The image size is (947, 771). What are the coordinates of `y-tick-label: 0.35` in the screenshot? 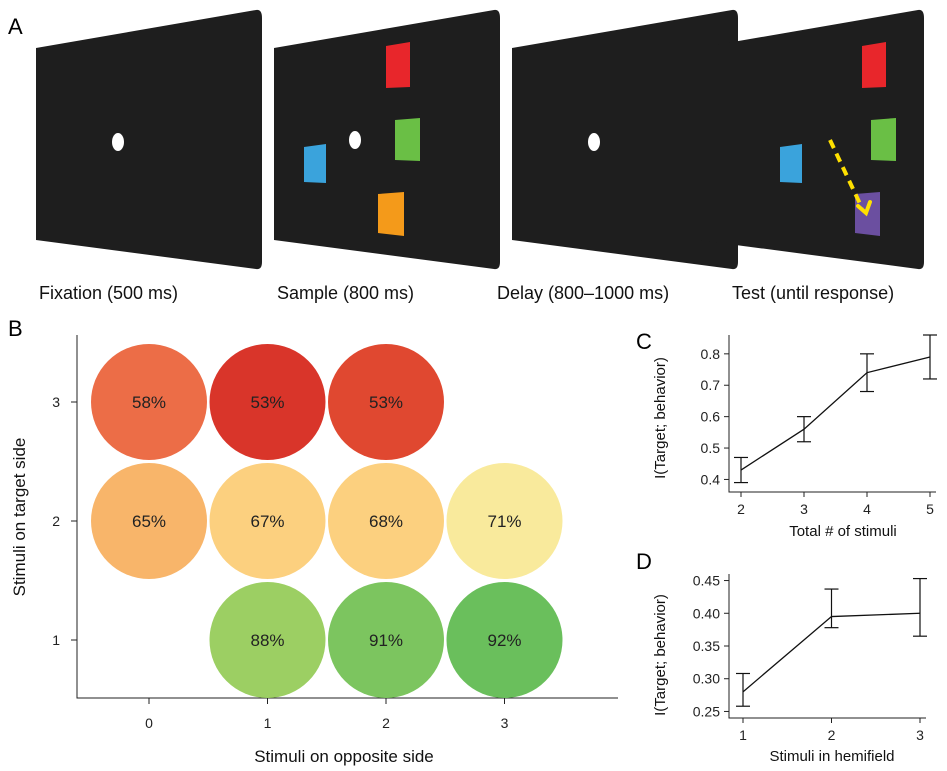 It's located at (706, 646).